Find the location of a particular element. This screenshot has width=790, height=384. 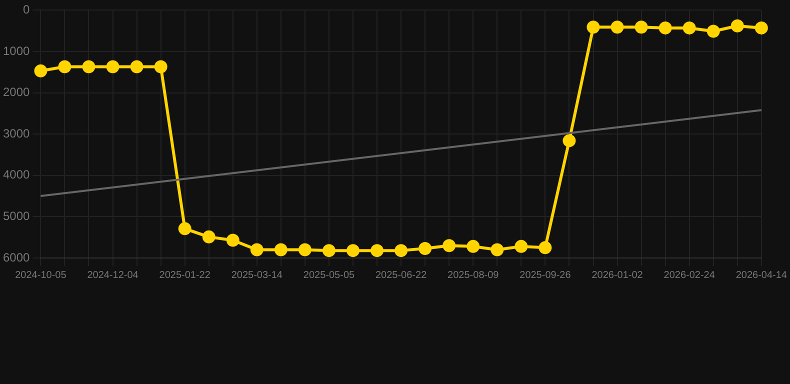

y-tick-label: 3000 is located at coordinates (16, 133).